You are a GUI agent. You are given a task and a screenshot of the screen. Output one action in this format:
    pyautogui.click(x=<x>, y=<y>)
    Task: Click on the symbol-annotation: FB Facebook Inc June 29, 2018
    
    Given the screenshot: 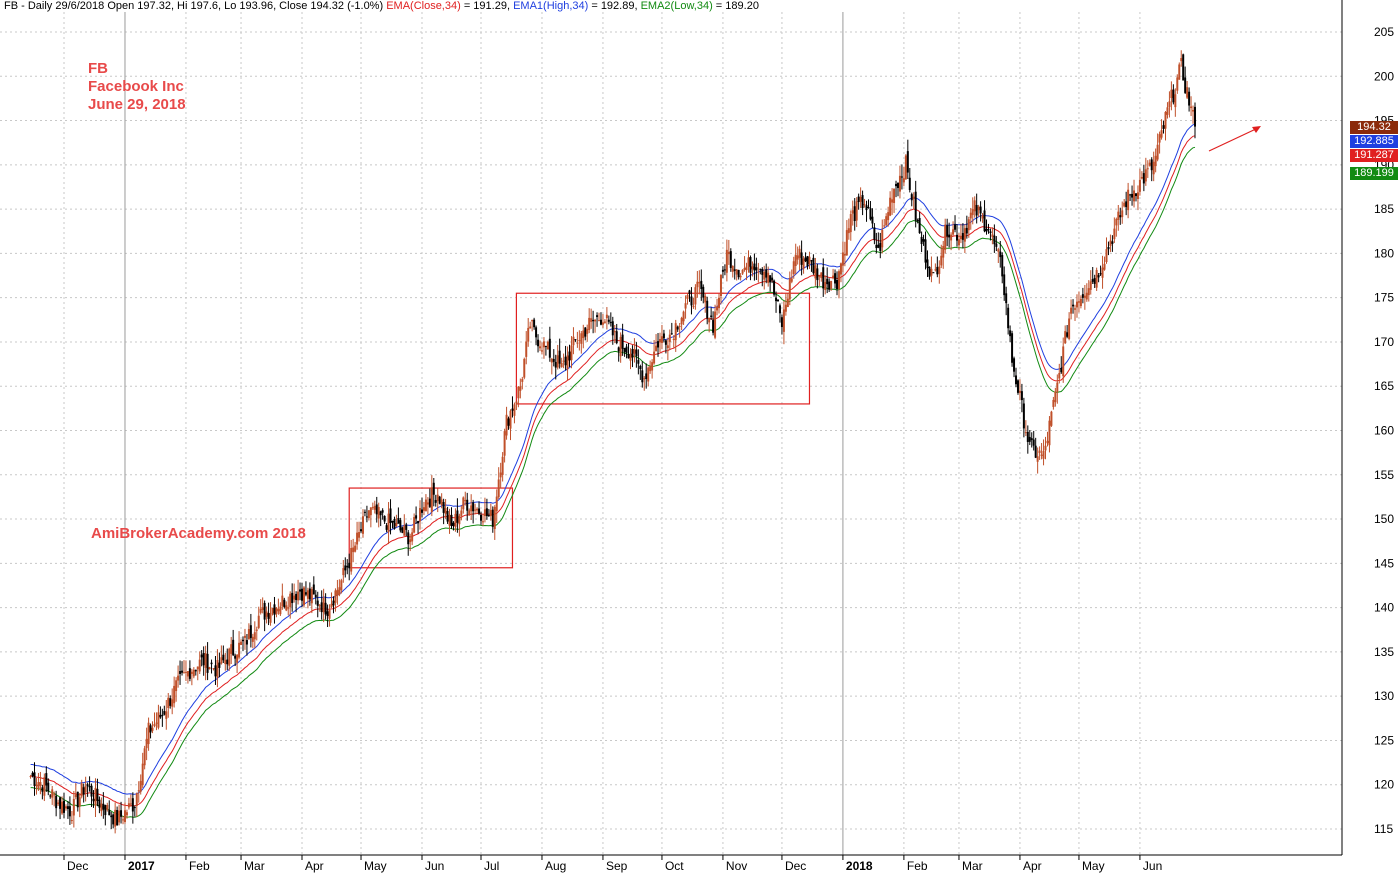 What is the action you would take?
    pyautogui.click(x=137, y=87)
    